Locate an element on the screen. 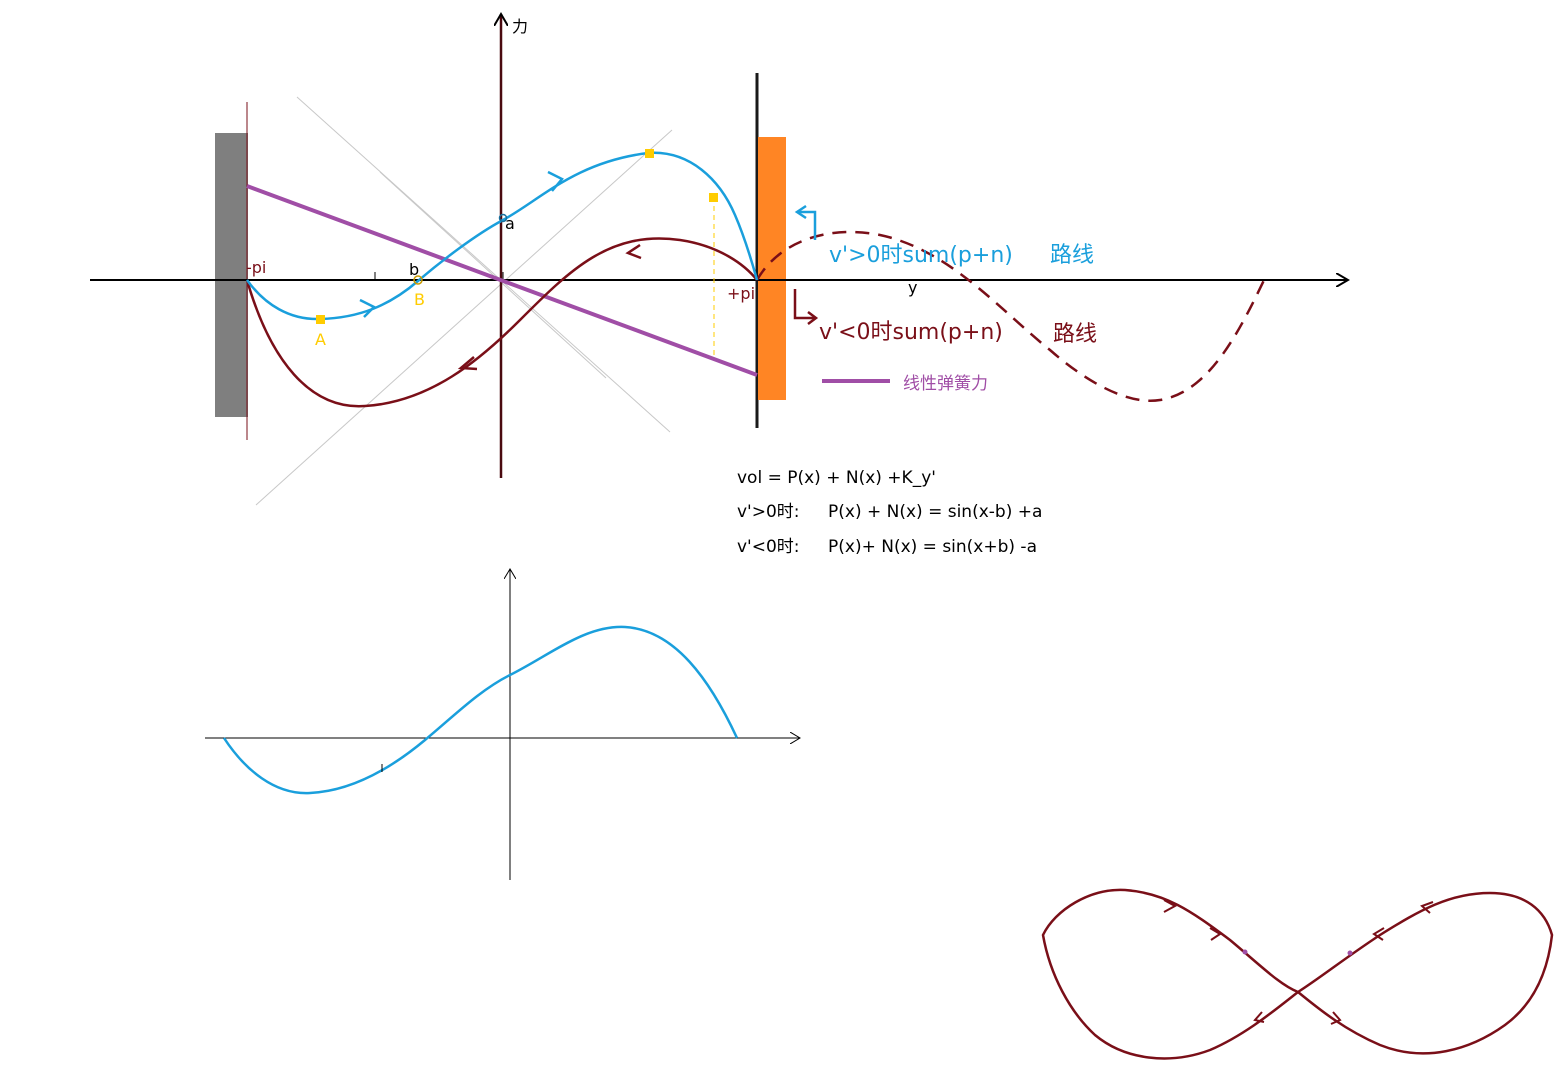  figure-eight-loop is located at coordinates (1297, 974).